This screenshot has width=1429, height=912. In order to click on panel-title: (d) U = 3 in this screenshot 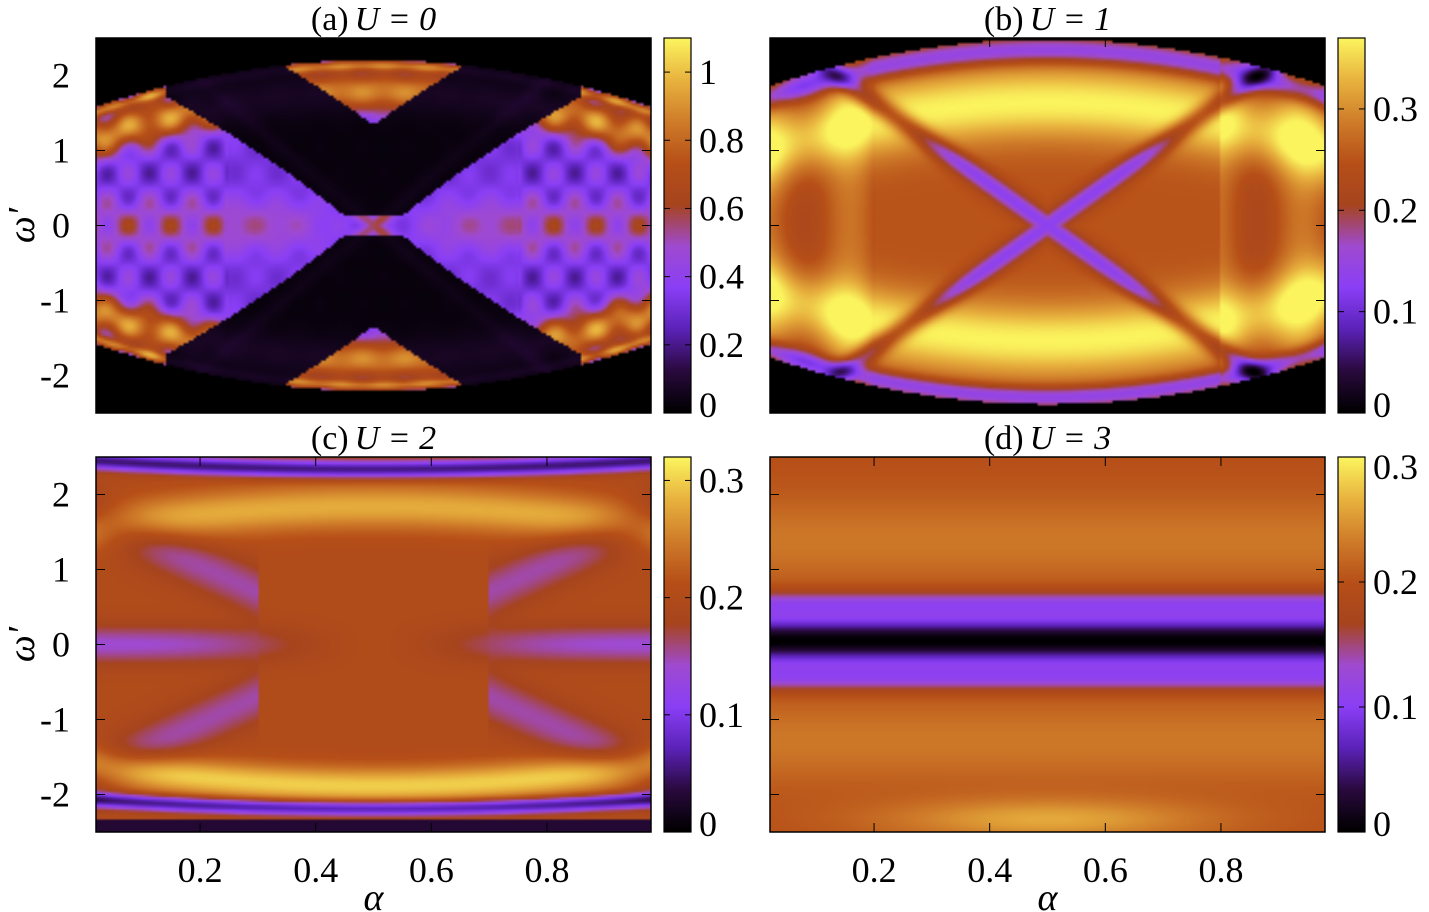, I will do `click(1047, 438)`.